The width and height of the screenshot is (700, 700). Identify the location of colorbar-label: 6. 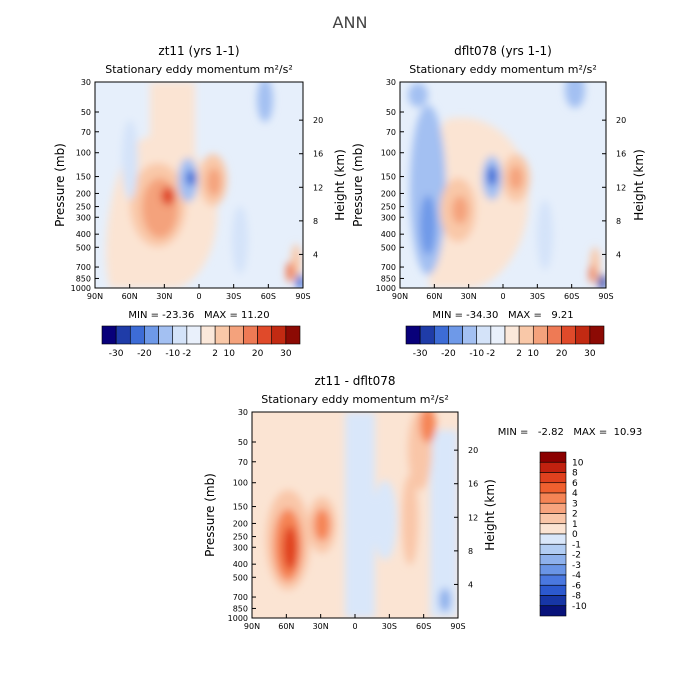
(575, 484).